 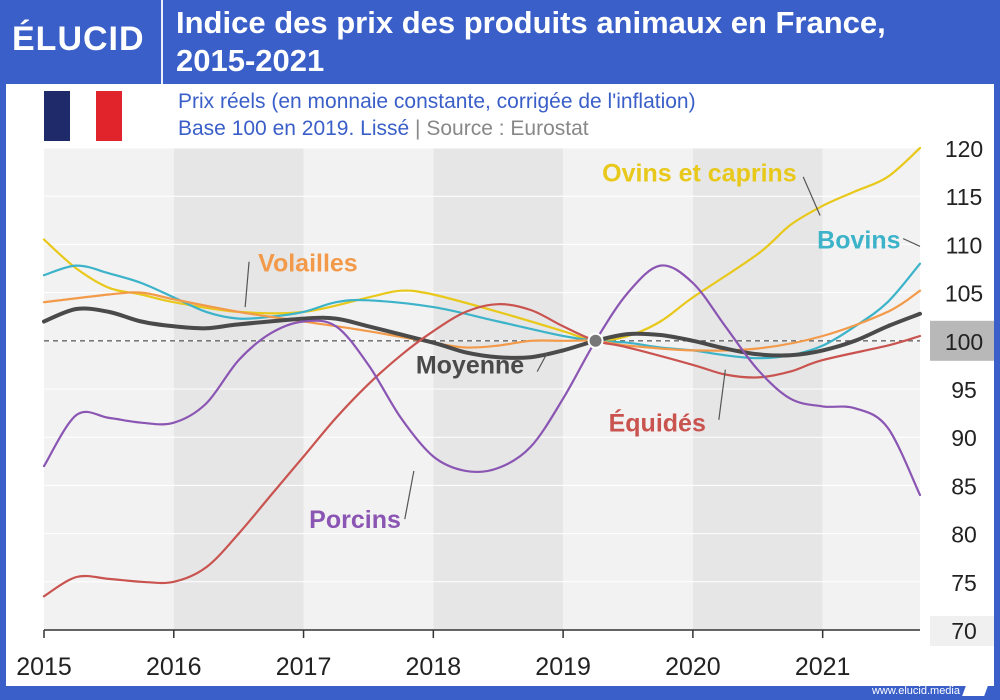 I want to click on y-tick-label: 110, so click(x=964, y=245).